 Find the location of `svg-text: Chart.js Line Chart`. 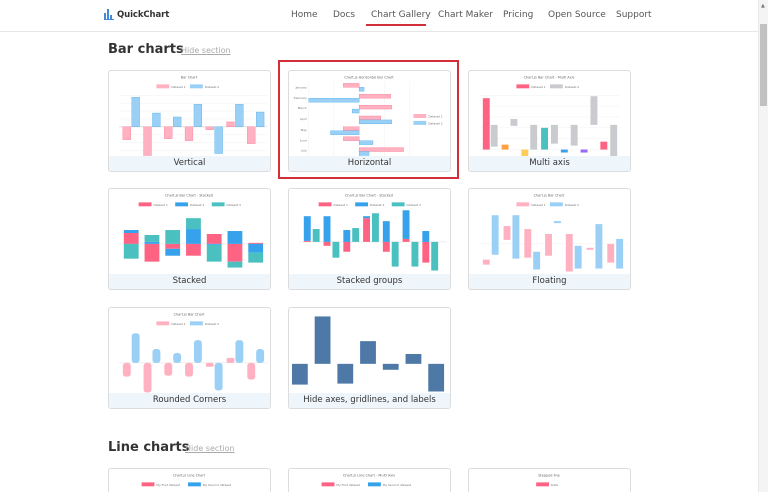

svg-text: Chart.js Line Chart is located at coordinates (189, 475).